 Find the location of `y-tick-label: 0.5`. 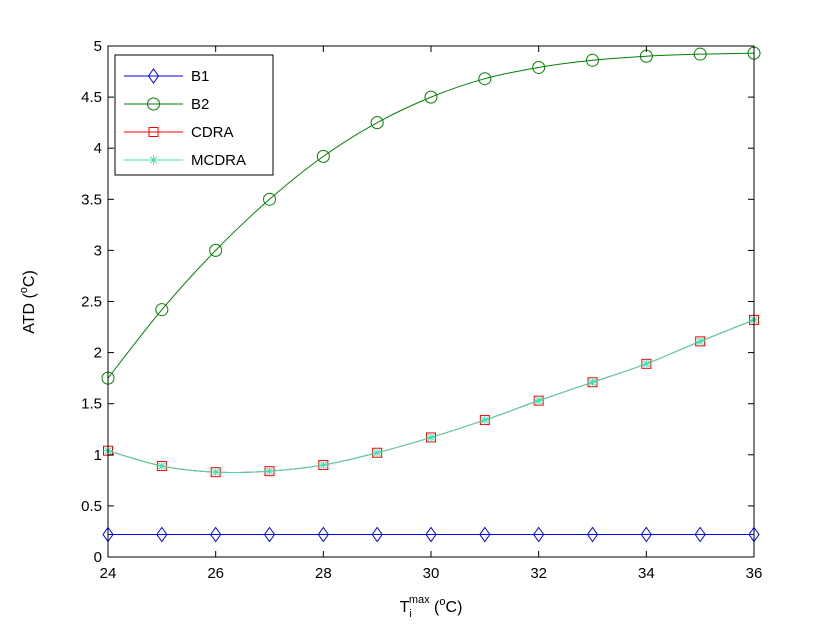

y-tick-label: 0.5 is located at coordinates (91, 506).